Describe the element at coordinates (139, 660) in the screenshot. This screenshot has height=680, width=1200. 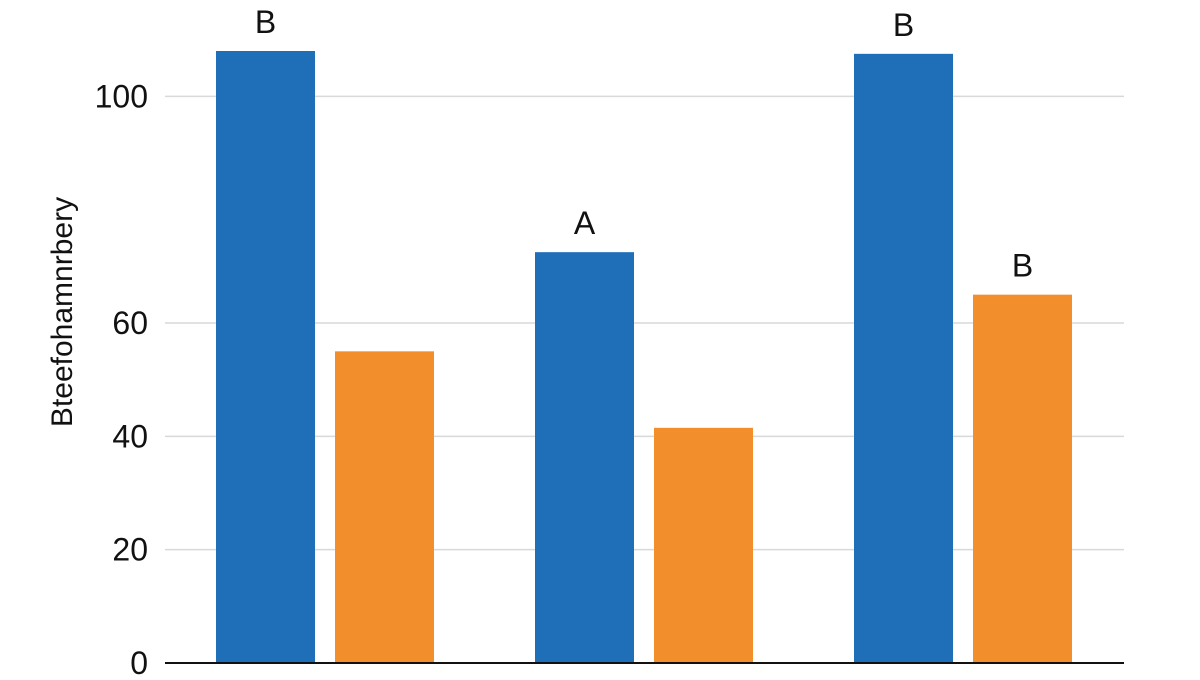
I see `y-tick-label: 0` at that location.